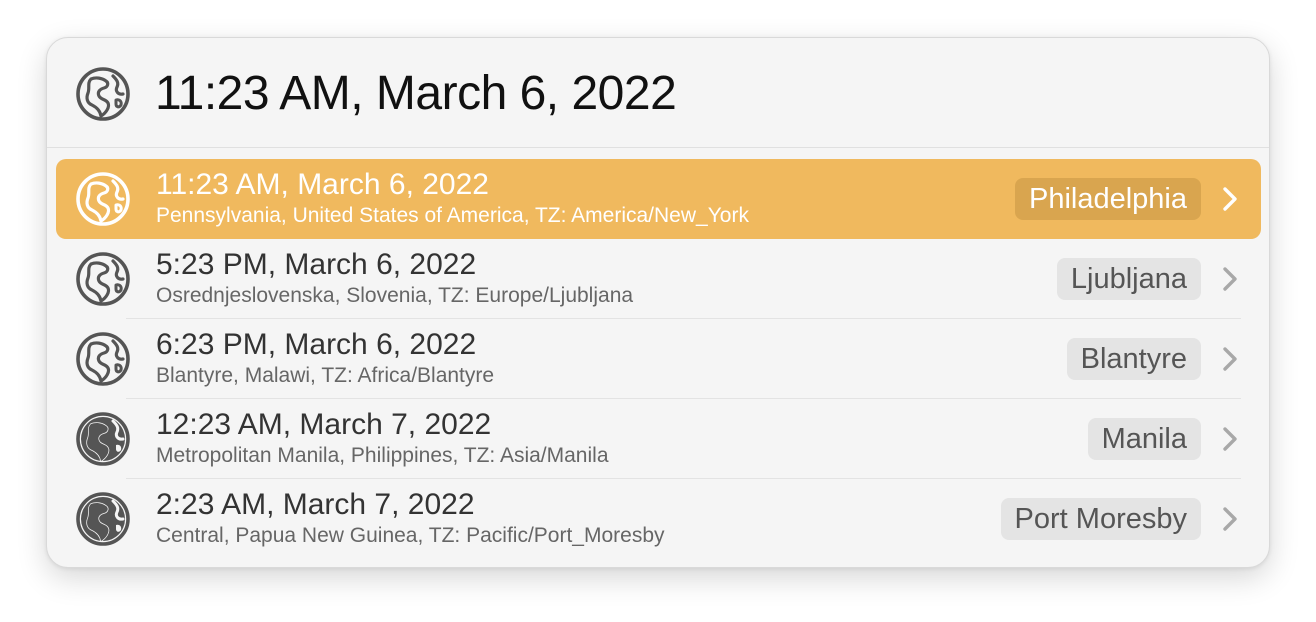 The image size is (1316, 622). Describe the element at coordinates (316, 344) in the screenshot. I see `result-title: 6:23 PM, March 6, 2022` at that location.